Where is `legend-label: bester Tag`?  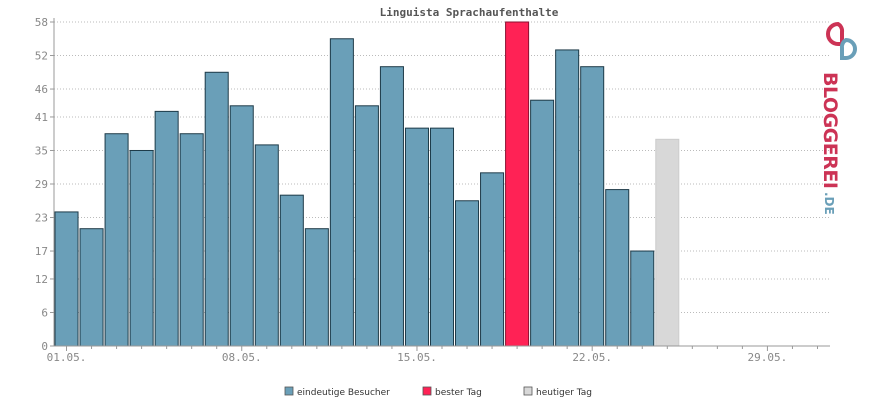
legend-label: bester Tag is located at coordinates (458, 393).